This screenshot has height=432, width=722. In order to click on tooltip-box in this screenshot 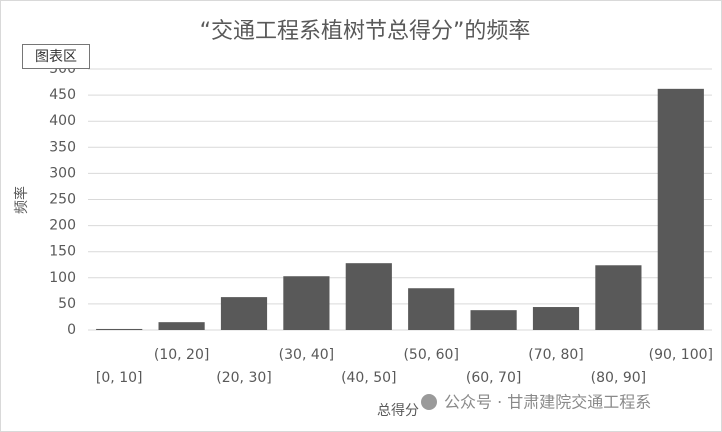, I will do `click(56, 56)`.